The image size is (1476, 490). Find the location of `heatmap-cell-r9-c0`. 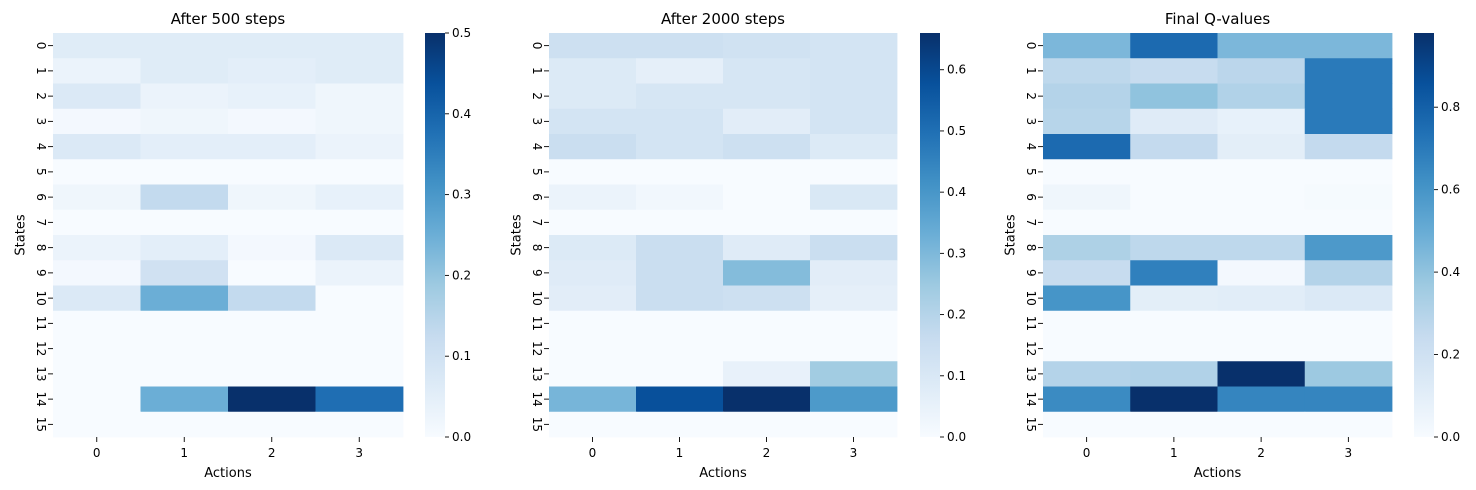

heatmap-cell-r9-c0 is located at coordinates (593, 273).